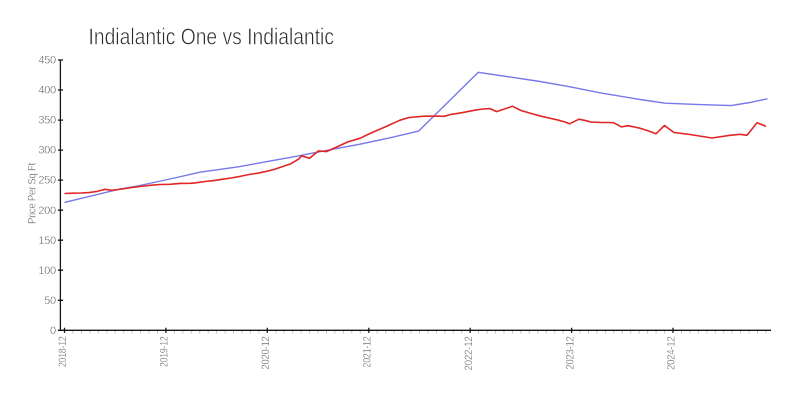 Image resolution: width=800 pixels, height=400 pixels. I want to click on svg-text: 350, so click(47, 121).